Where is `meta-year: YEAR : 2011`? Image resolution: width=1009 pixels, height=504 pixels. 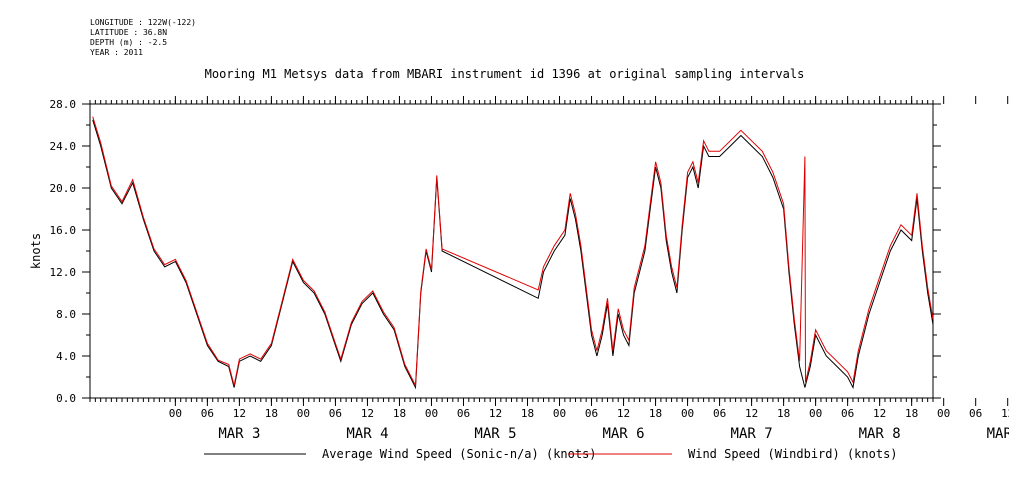 meta-year: YEAR : 2011 is located at coordinates (116, 52).